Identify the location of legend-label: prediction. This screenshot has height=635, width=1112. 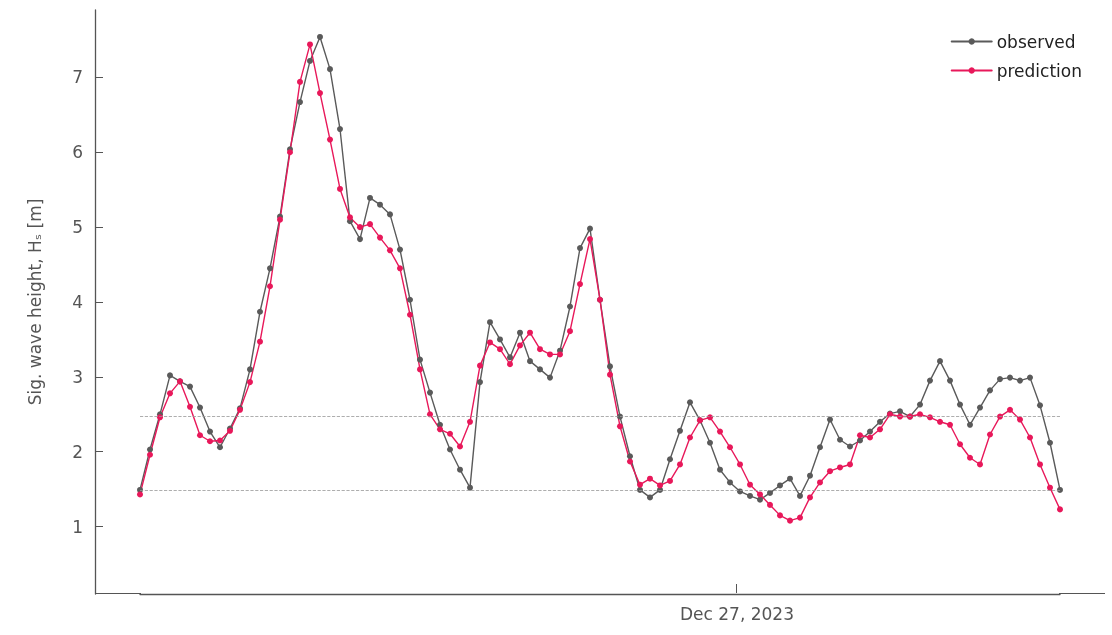
(1039, 70).